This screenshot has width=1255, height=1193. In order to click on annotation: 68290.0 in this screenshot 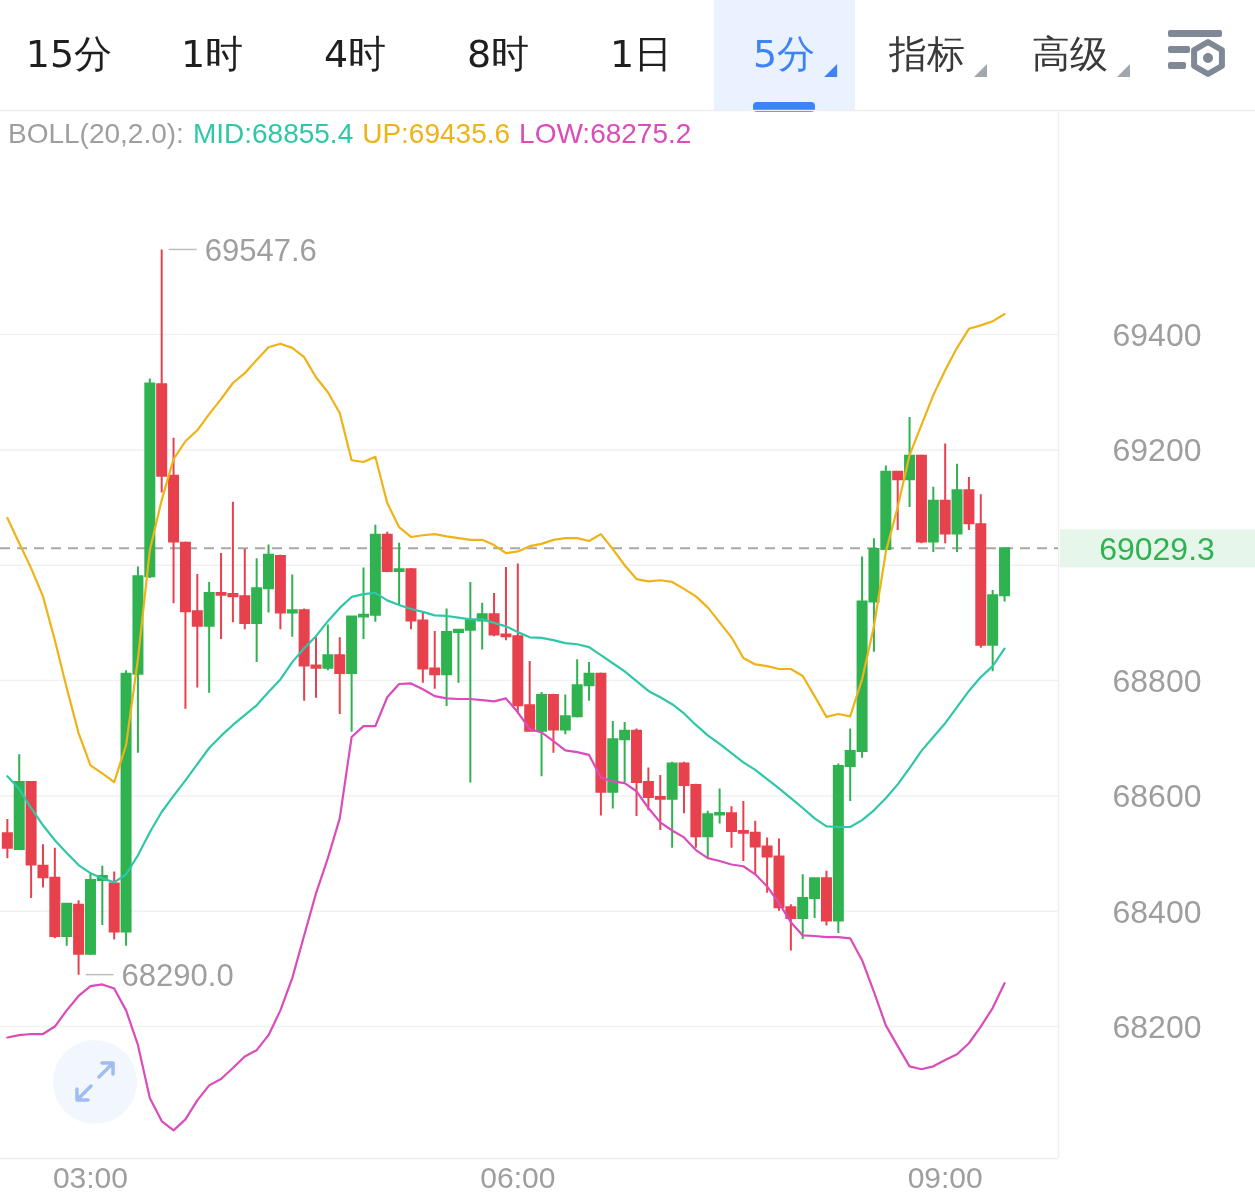, I will do `click(177, 975)`.